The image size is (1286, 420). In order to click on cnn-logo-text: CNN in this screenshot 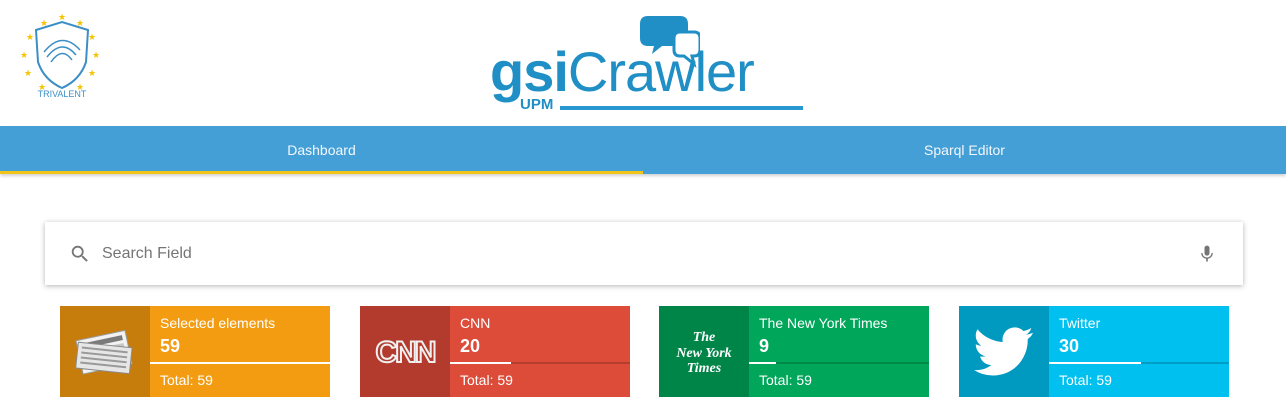, I will do `click(405, 352)`.